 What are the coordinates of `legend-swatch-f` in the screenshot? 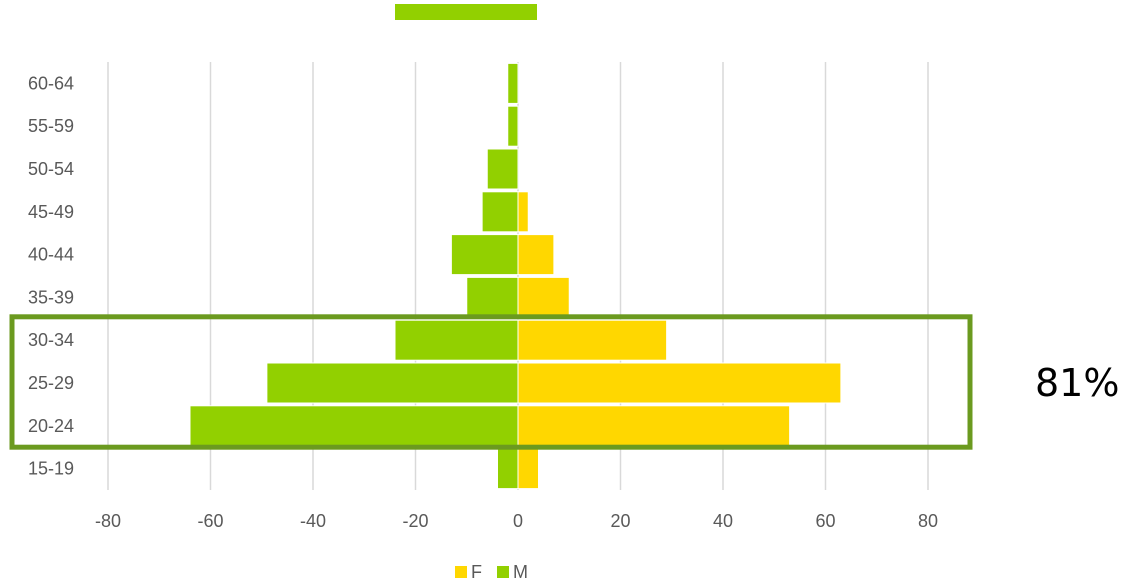 It's located at (461, 572).